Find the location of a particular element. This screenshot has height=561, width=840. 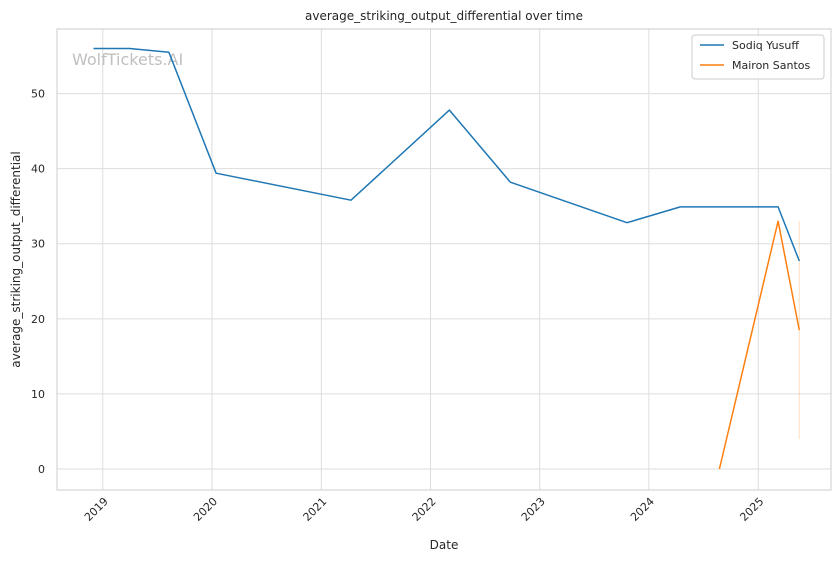

y-axis-label: average_striking_output_differential is located at coordinates (16, 259).